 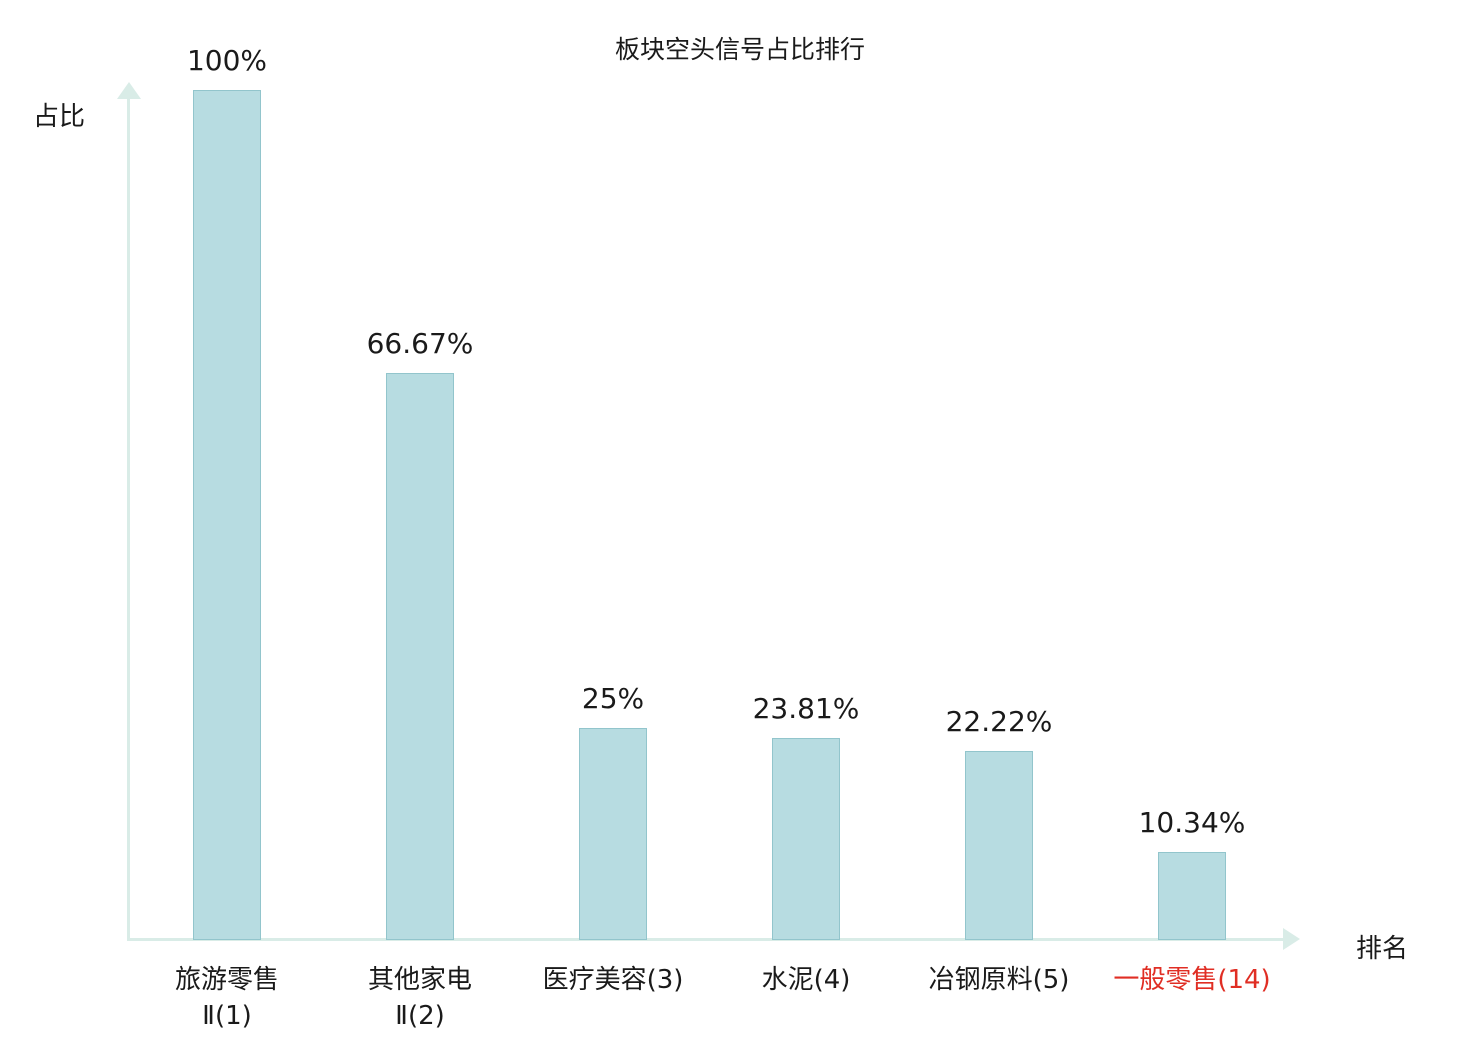 I want to click on x-axis-arrow-icon, so click(x=1291, y=939).